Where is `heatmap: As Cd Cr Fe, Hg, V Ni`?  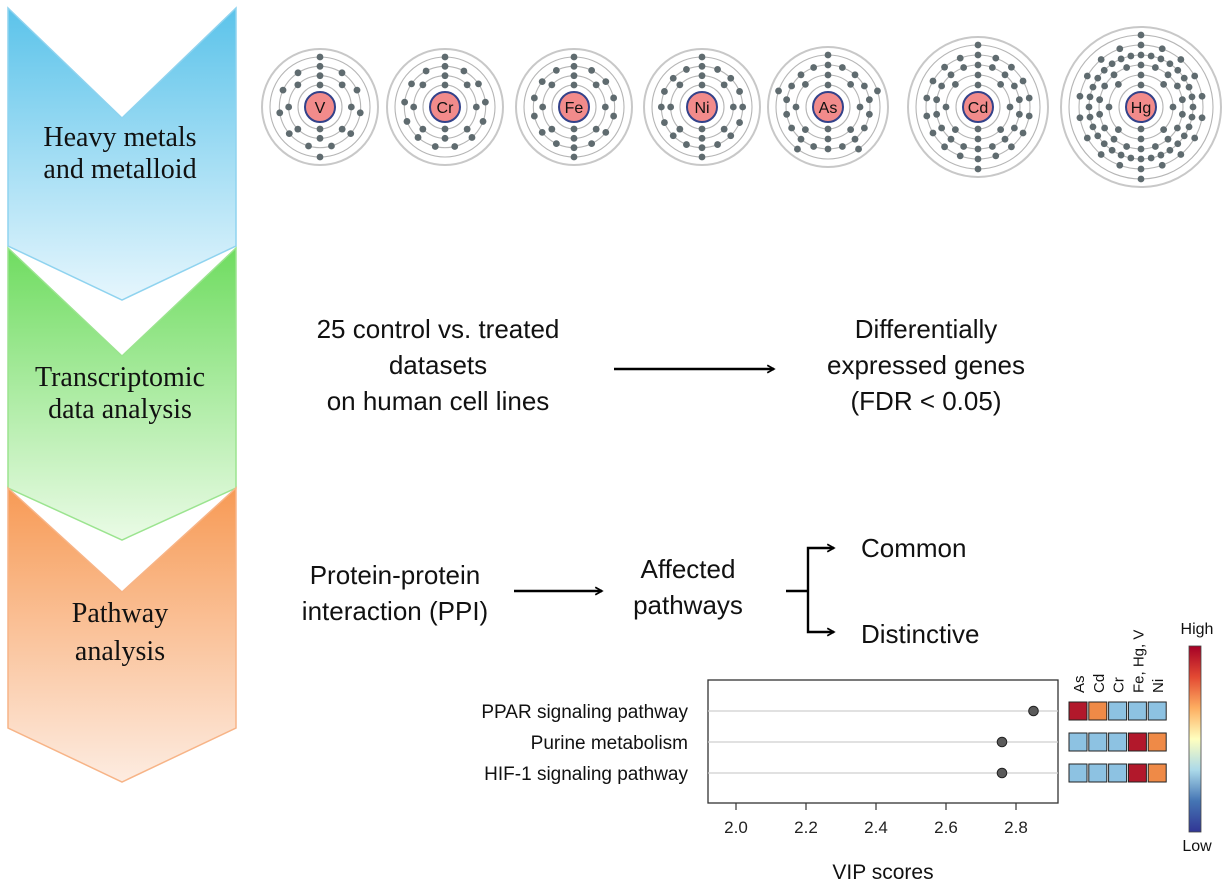 heatmap: As Cd Cr Fe, Hg, V Ni is located at coordinates (1117, 706).